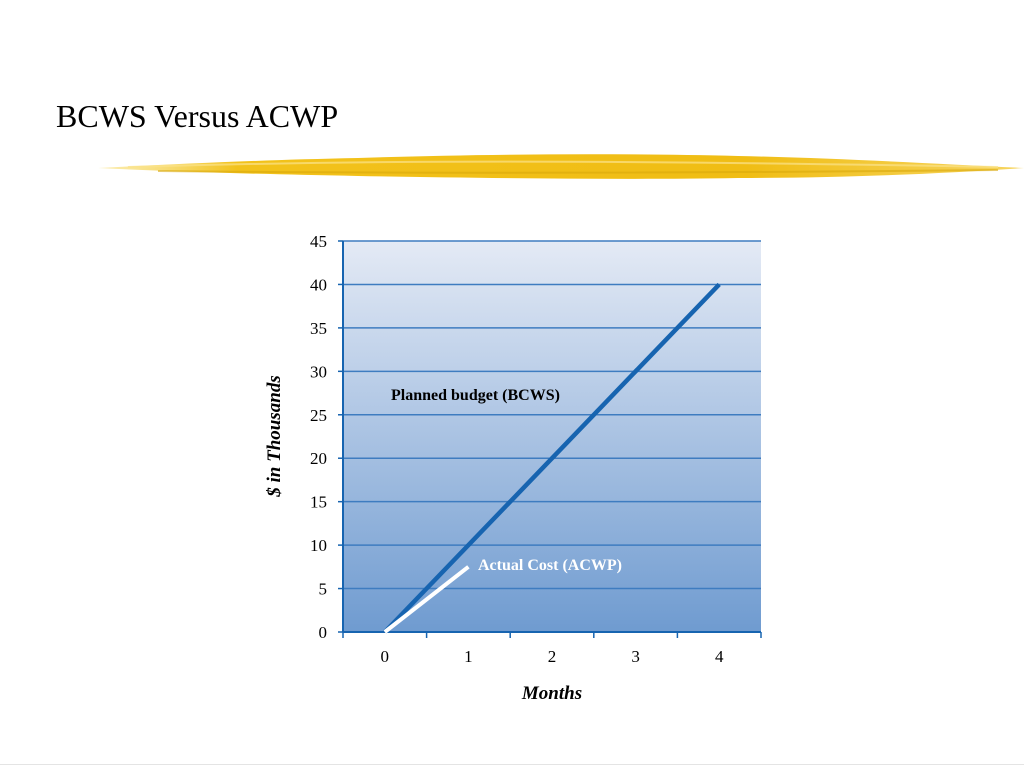 The image size is (1024, 768). Describe the element at coordinates (550, 565) in the screenshot. I see `series-label-acwp: Actual Cost (ACWP)` at that location.